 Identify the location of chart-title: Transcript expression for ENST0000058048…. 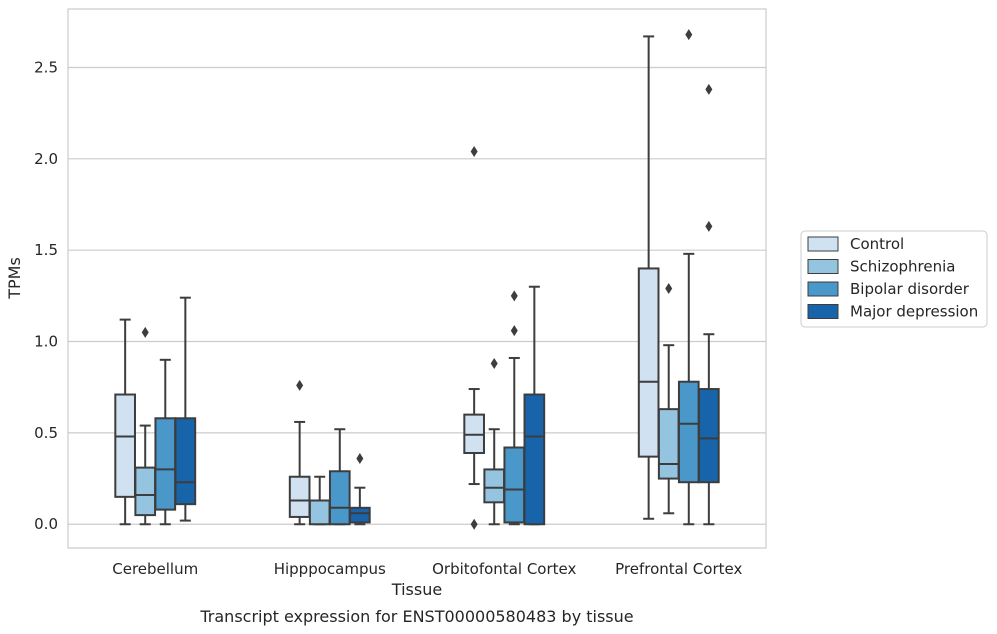
(416, 616).